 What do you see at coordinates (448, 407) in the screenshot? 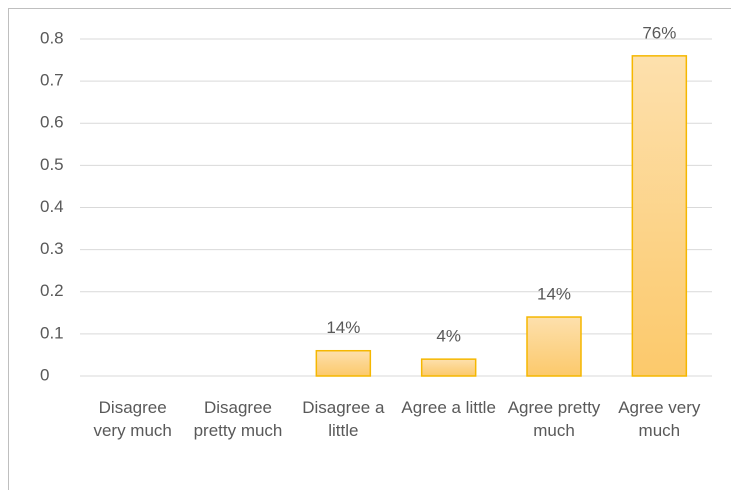
I see `x-tick-label: Agree a little` at bounding box center [448, 407].